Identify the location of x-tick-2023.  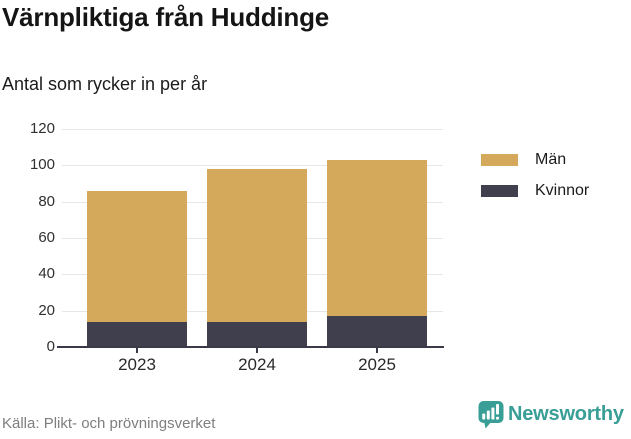
(137, 350).